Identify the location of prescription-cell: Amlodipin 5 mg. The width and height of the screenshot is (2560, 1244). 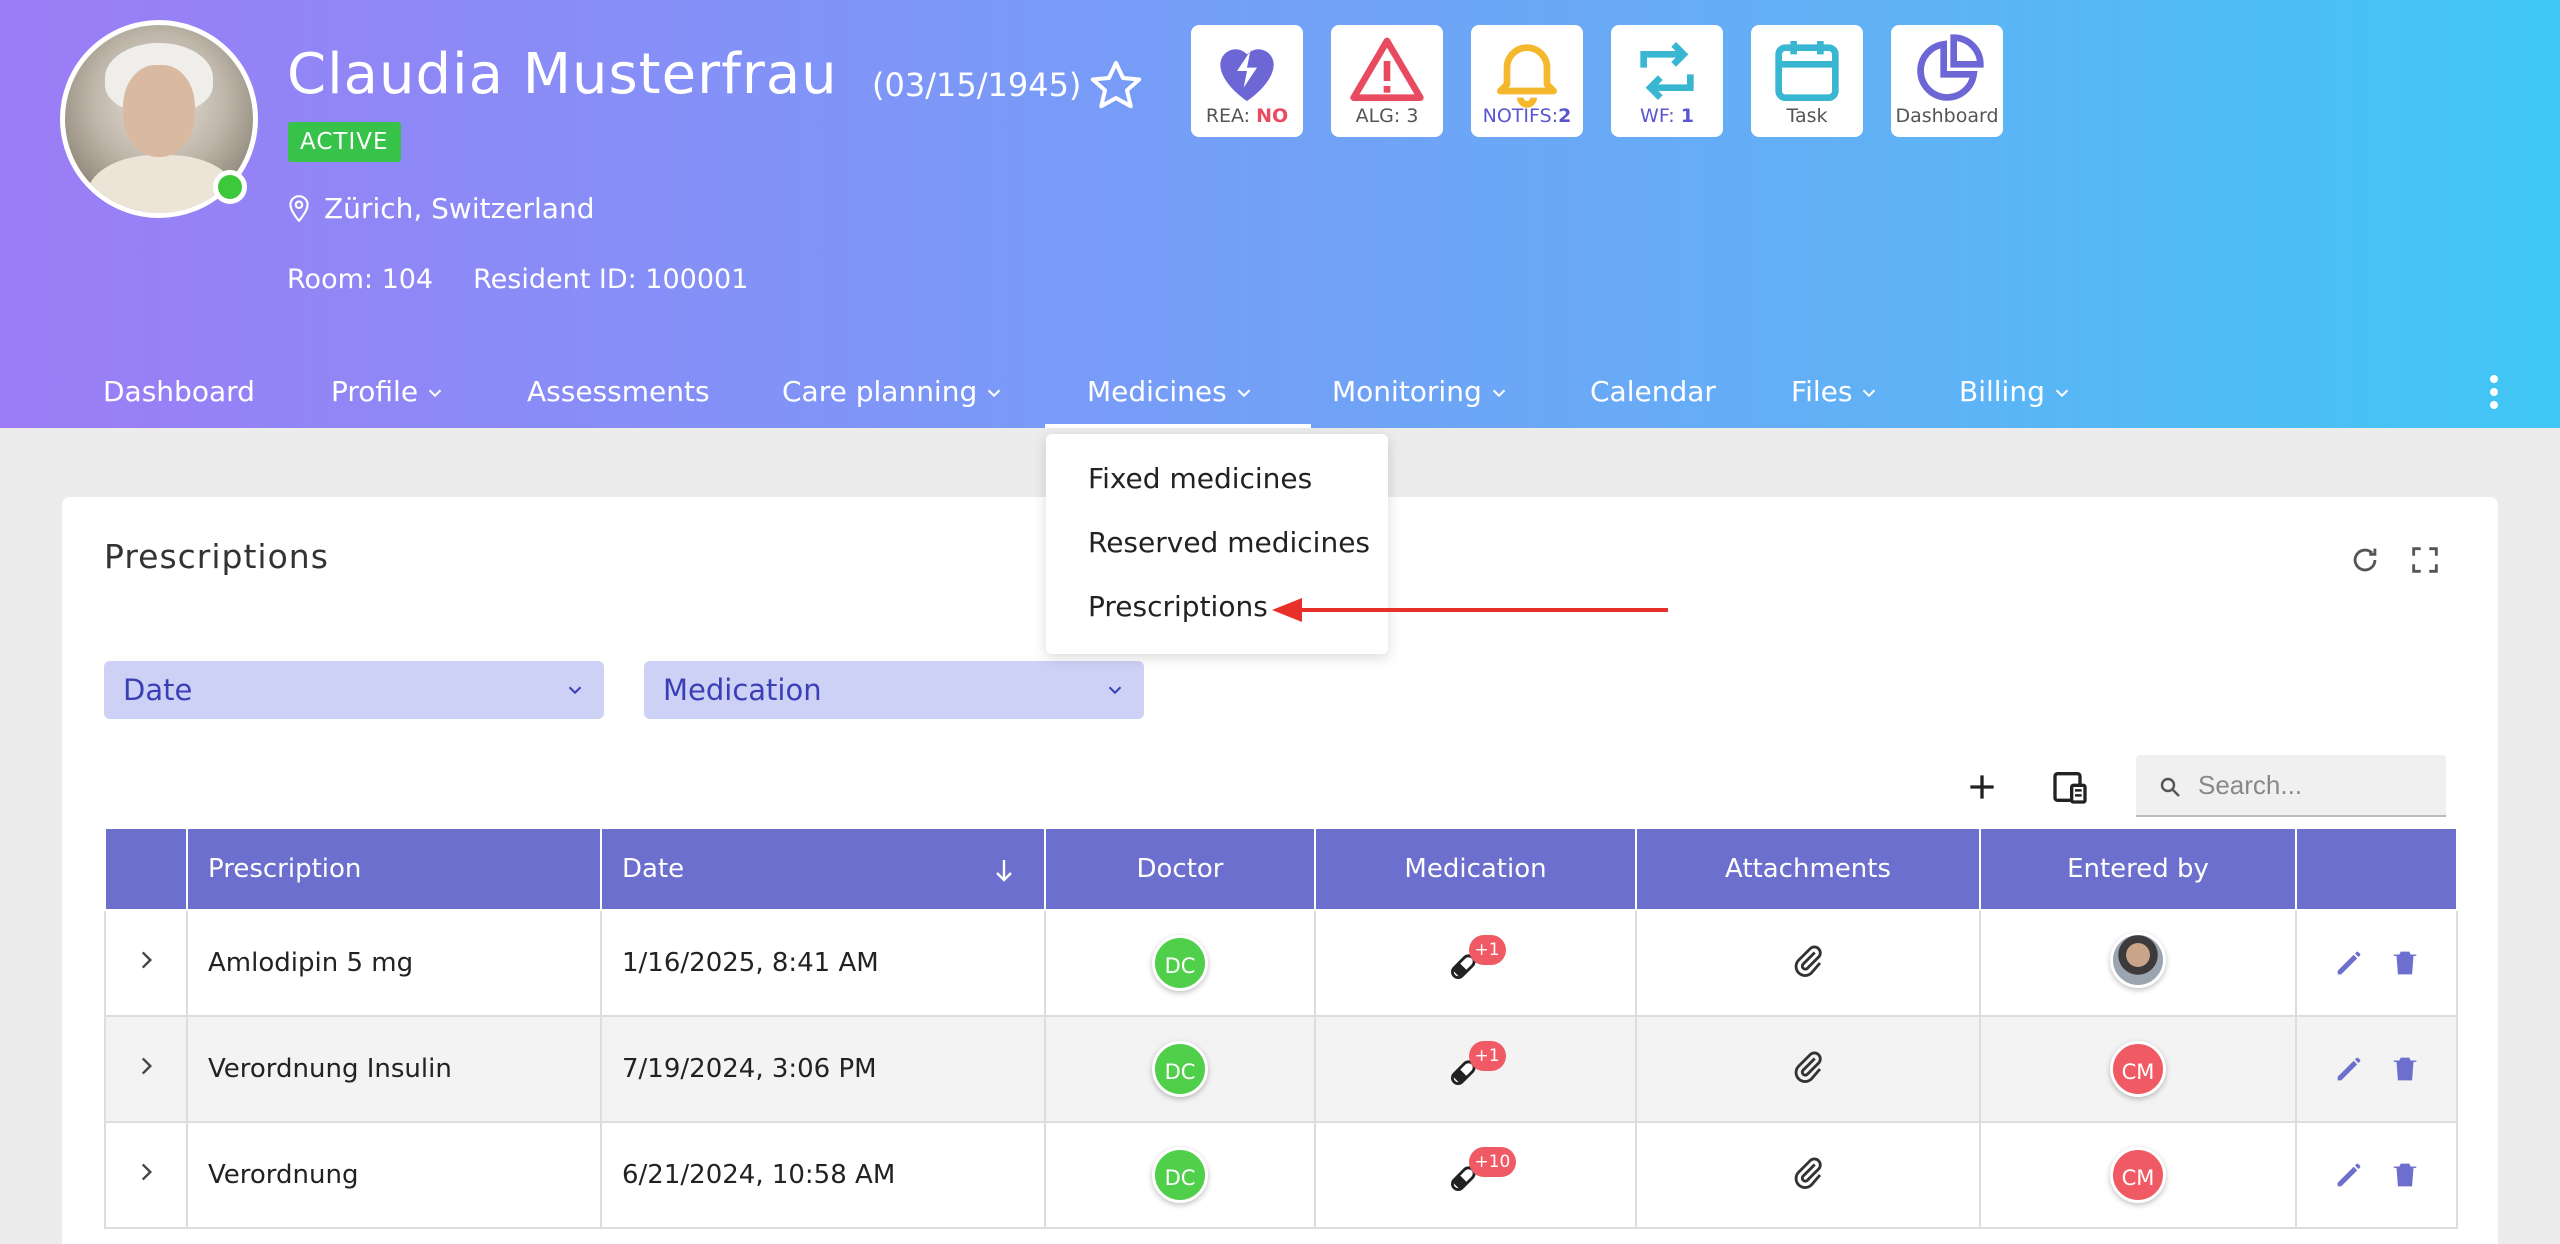
(394, 963).